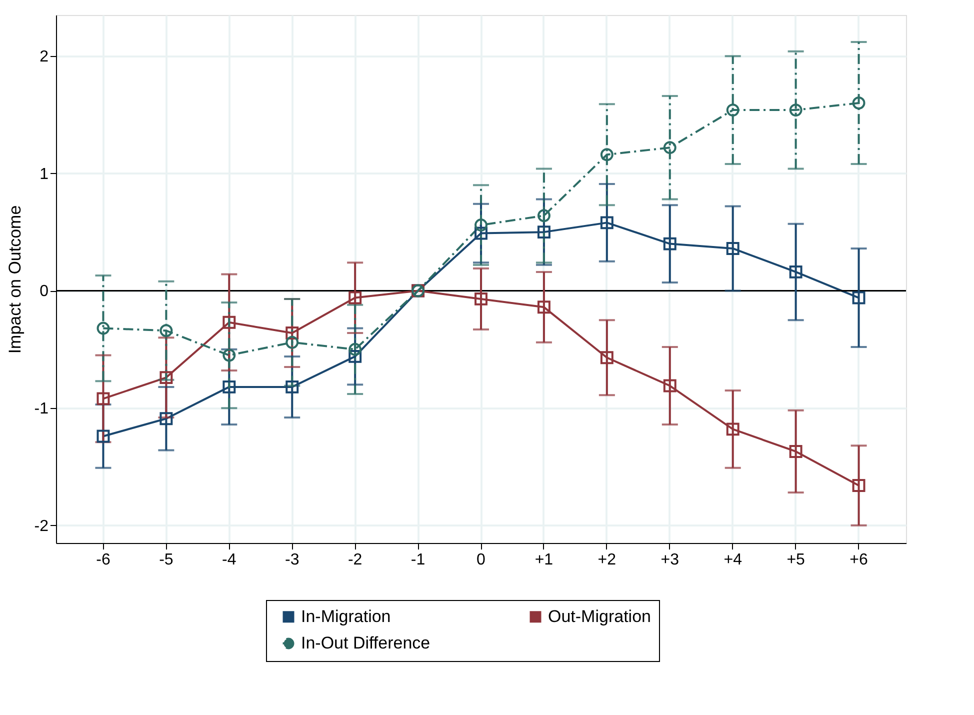 This screenshot has width=974, height=715. I want to click on x-tick-label: -2, so click(355, 560).